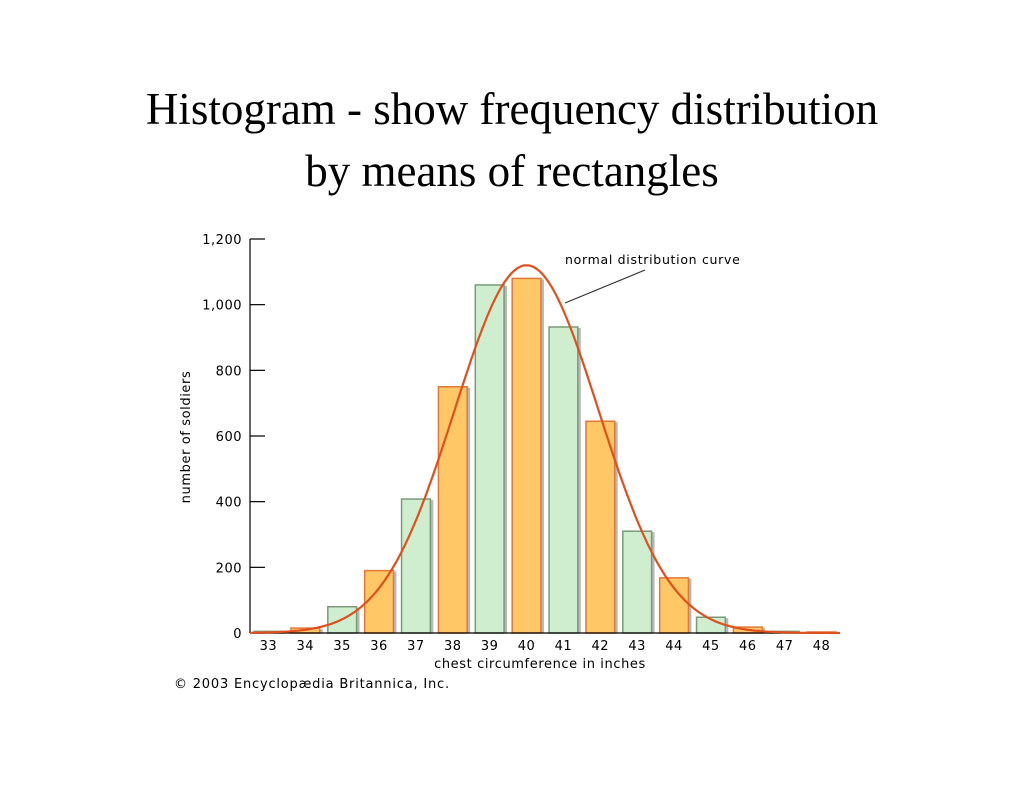 The image size is (1024, 791). What do you see at coordinates (540, 664) in the screenshot?
I see `x-axis-label: chest circumference in inches` at bounding box center [540, 664].